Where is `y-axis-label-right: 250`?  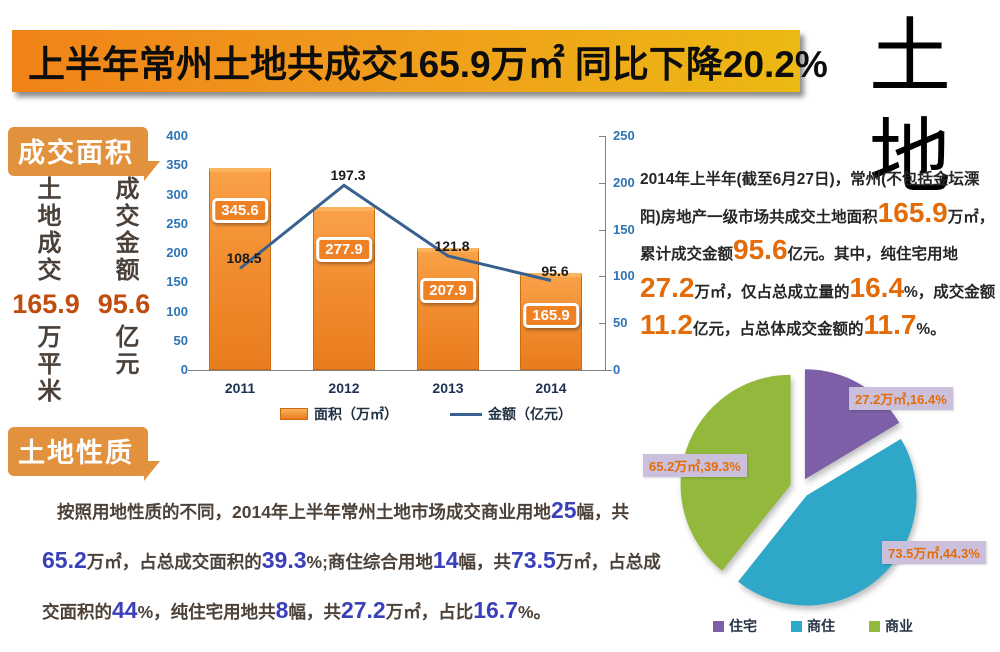
y-axis-label-right: 250 is located at coordinates (624, 135).